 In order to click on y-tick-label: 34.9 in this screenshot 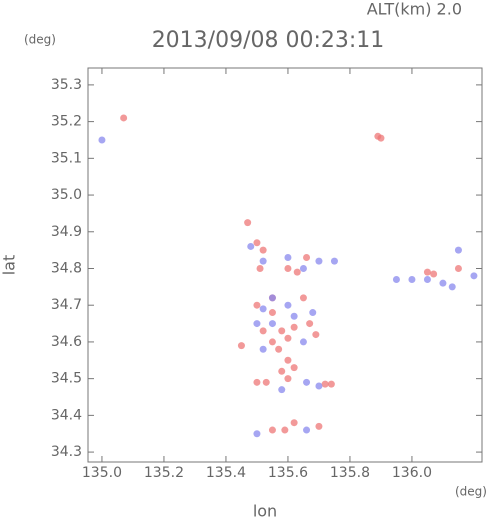, I will do `click(66, 232)`.